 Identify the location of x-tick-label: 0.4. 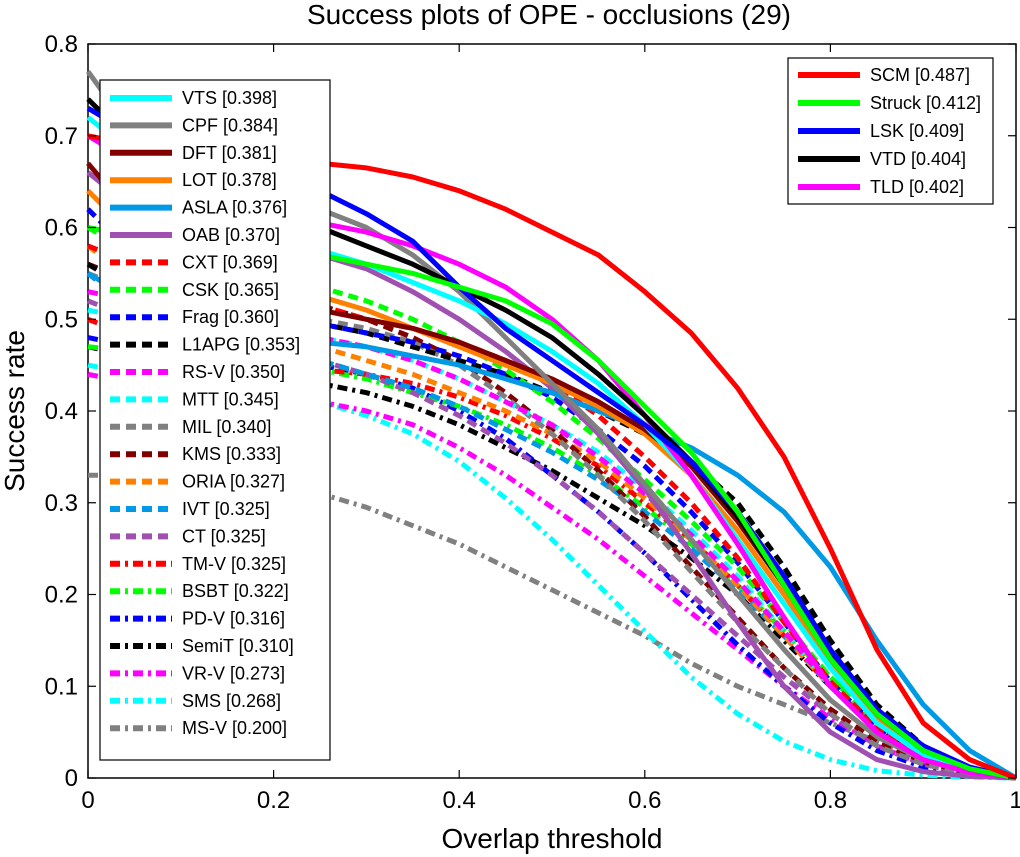
(459, 800).